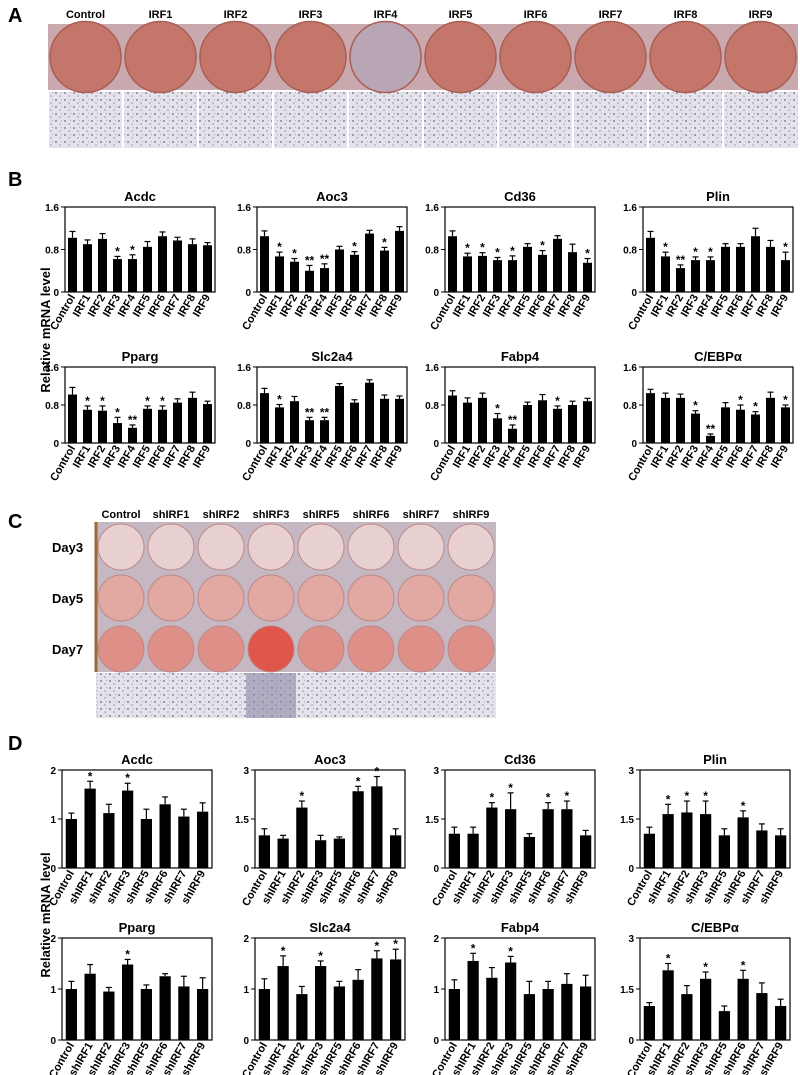  I want to click on chart-title: Acdc, so click(140, 196).